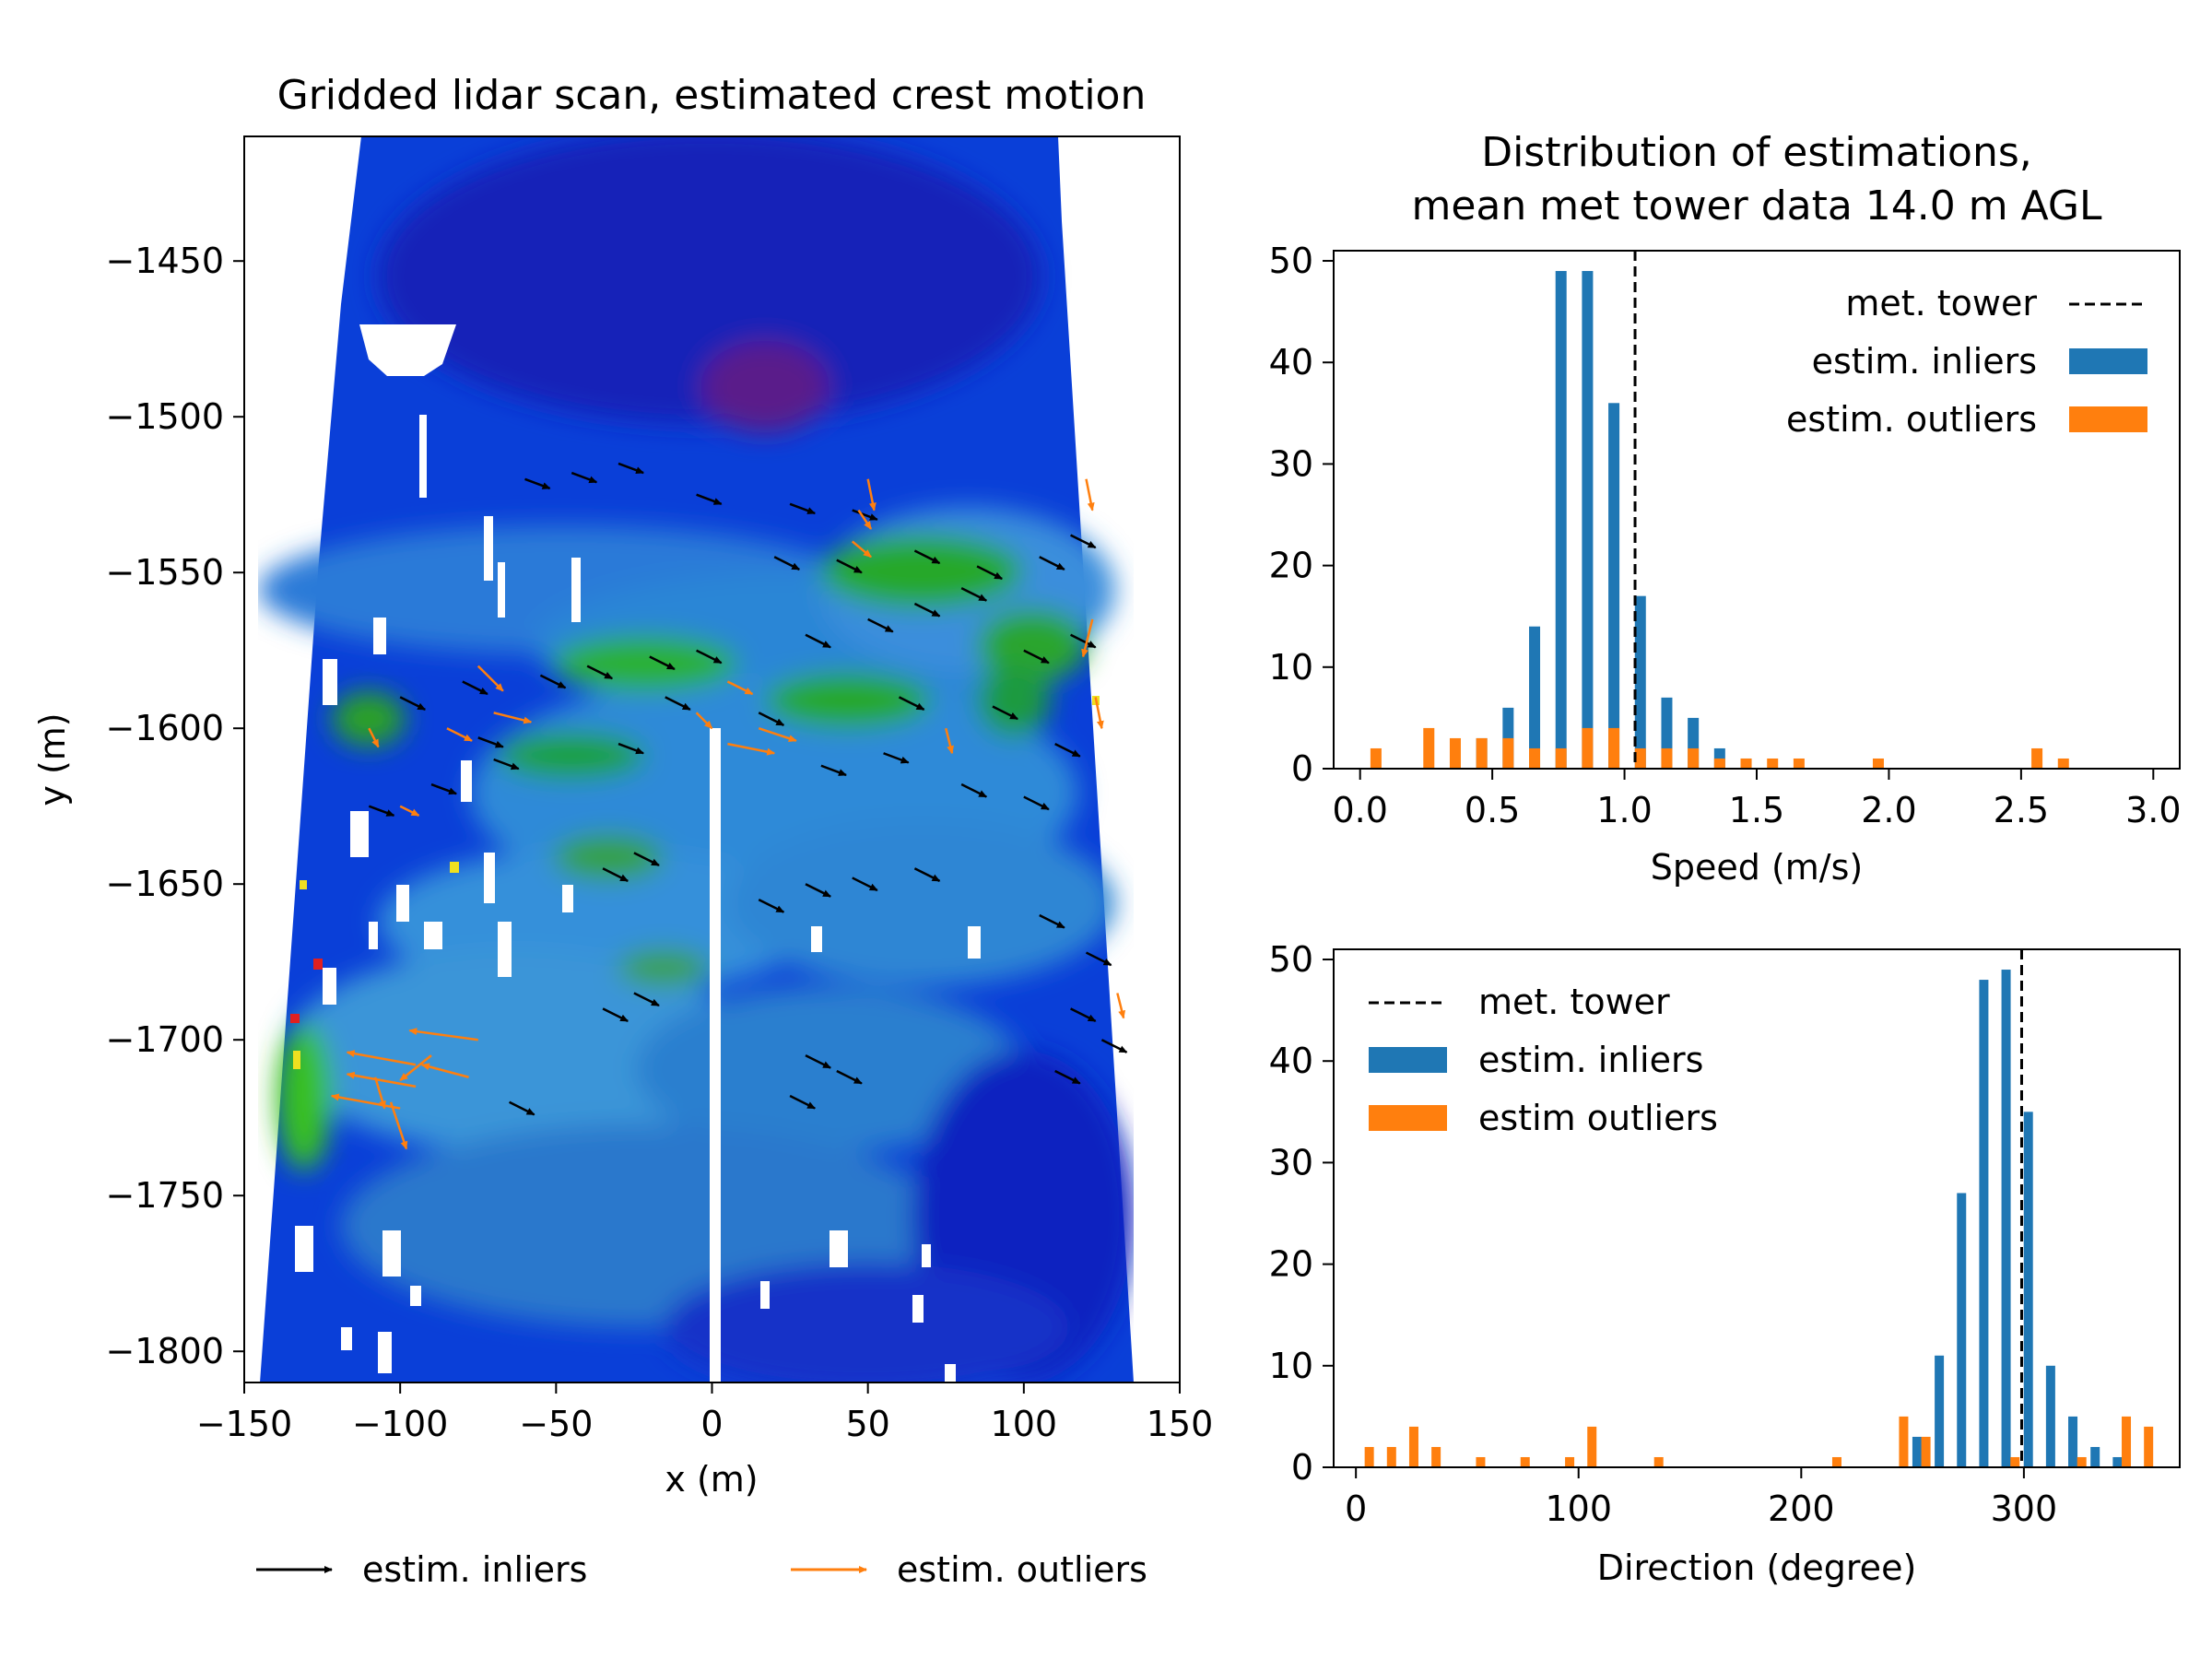 Image resolution: width=2212 pixels, height=1659 pixels. What do you see at coordinates (2024, 1508) in the screenshot?
I see `direction-x-tick-label: 300` at bounding box center [2024, 1508].